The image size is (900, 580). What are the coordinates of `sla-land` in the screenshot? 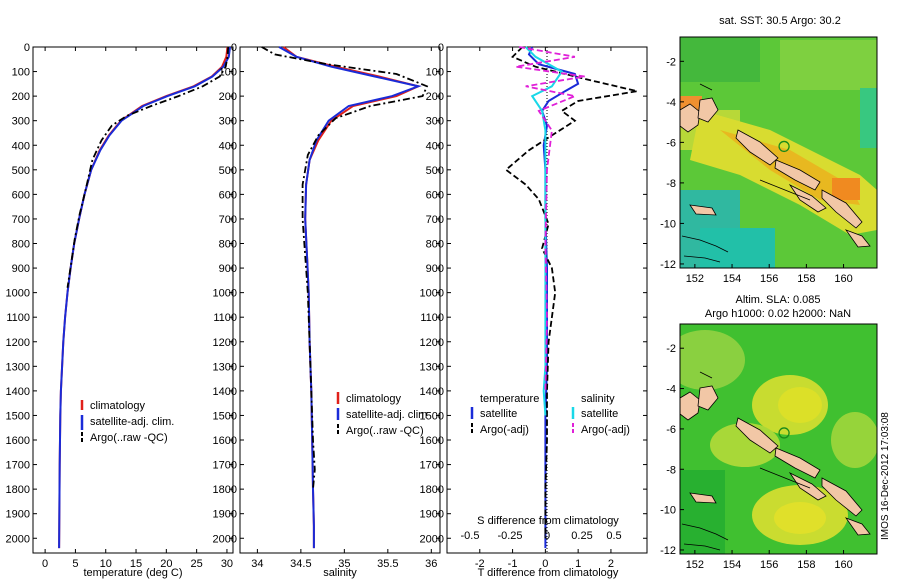 It's located at (775, 460).